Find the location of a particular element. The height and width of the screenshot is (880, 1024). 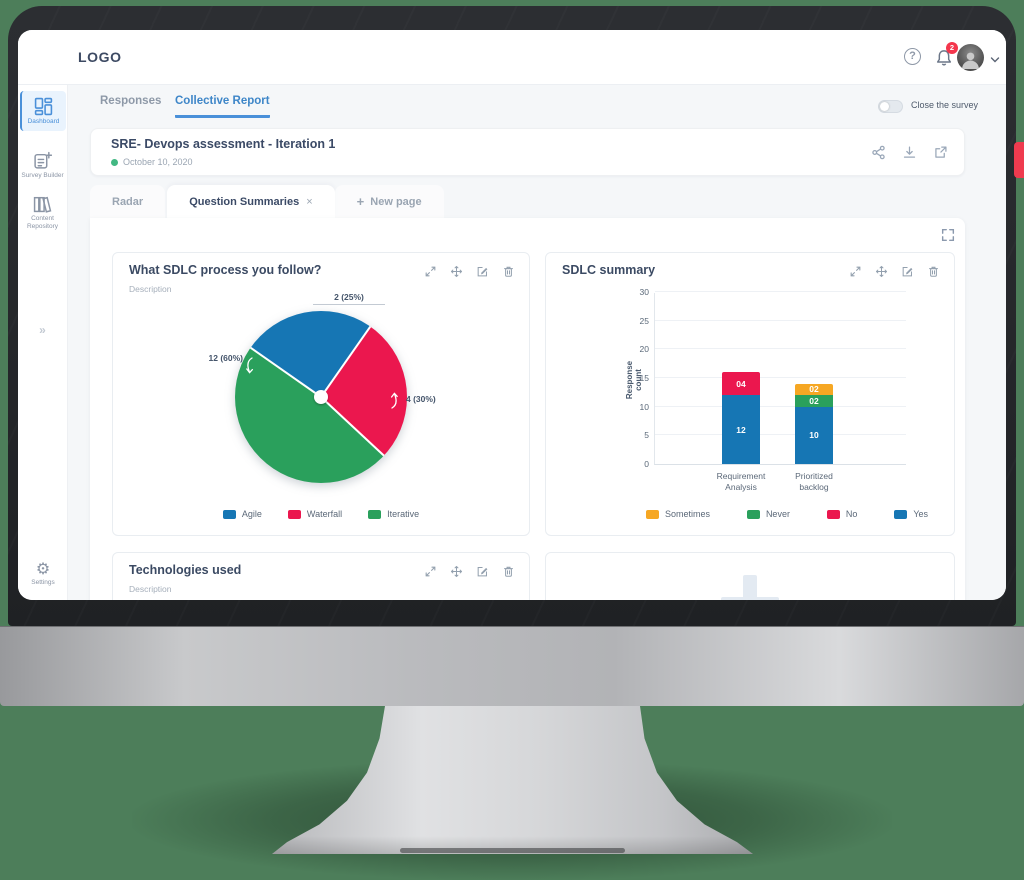

legend-label: Sometimes is located at coordinates (688, 514).